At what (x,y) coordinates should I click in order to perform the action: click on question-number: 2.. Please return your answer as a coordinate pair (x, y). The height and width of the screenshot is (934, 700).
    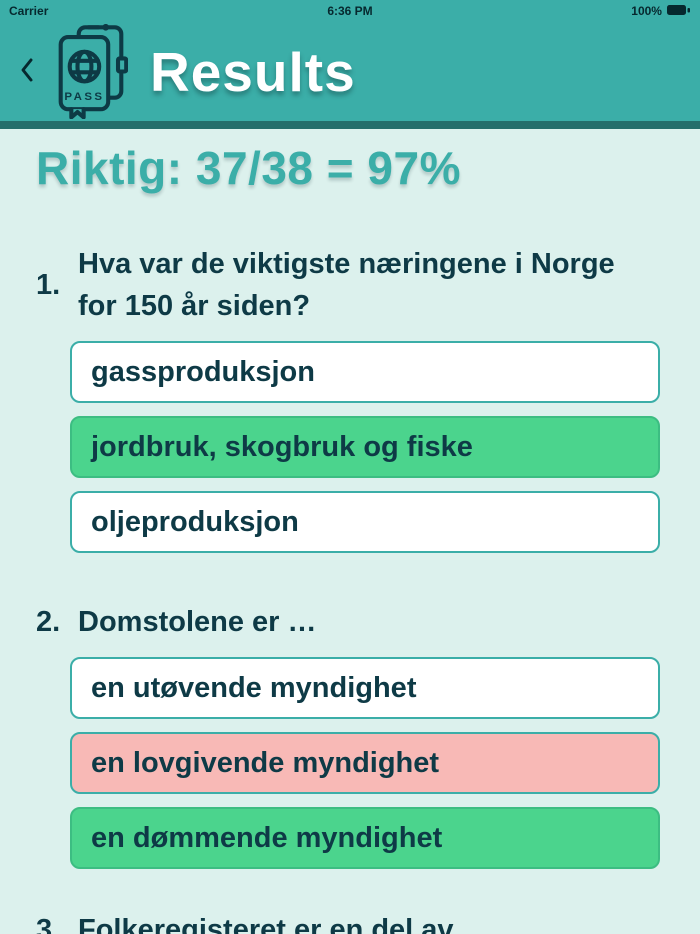
    Looking at the image, I should click on (48, 622).